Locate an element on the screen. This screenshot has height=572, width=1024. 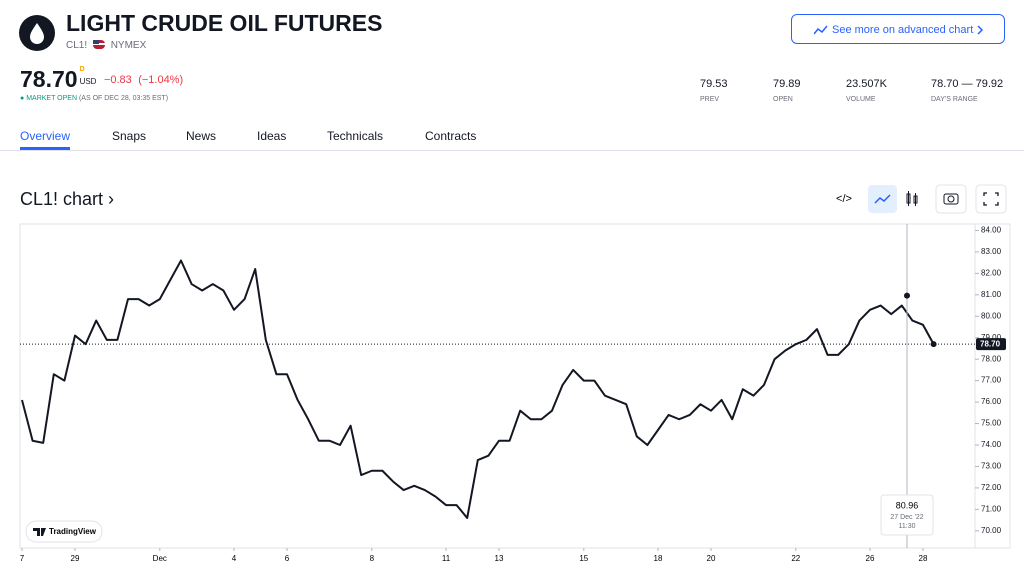
x-tick-label: 20 is located at coordinates (711, 558).